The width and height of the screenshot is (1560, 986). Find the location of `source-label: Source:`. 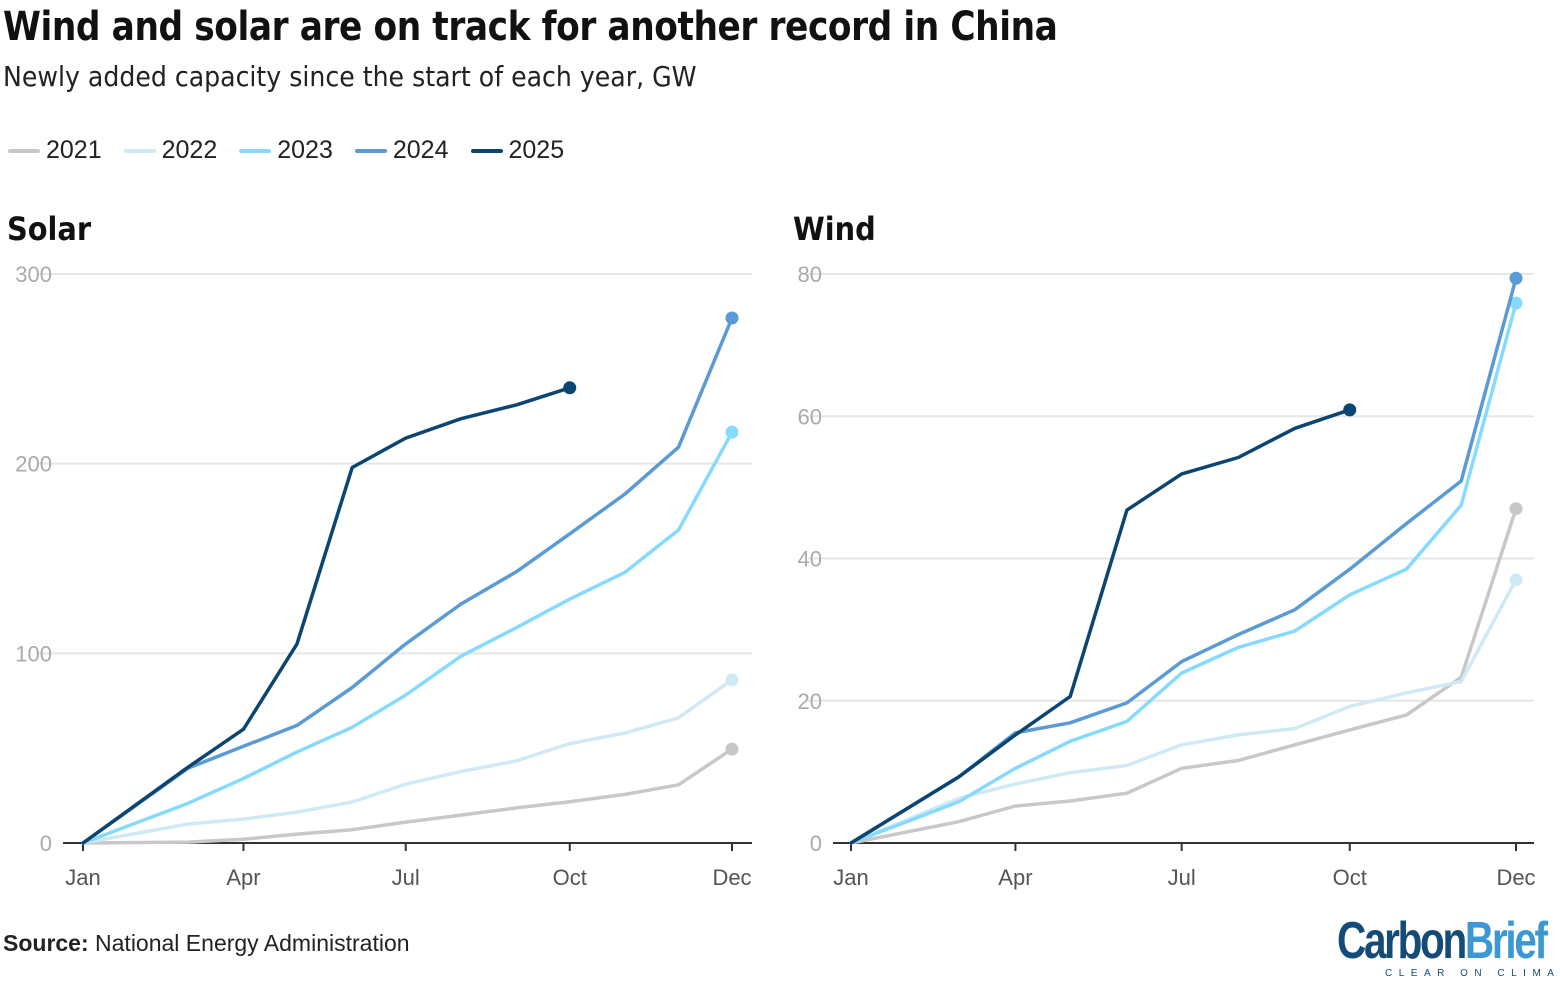

source-label: Source: is located at coordinates (46, 943).